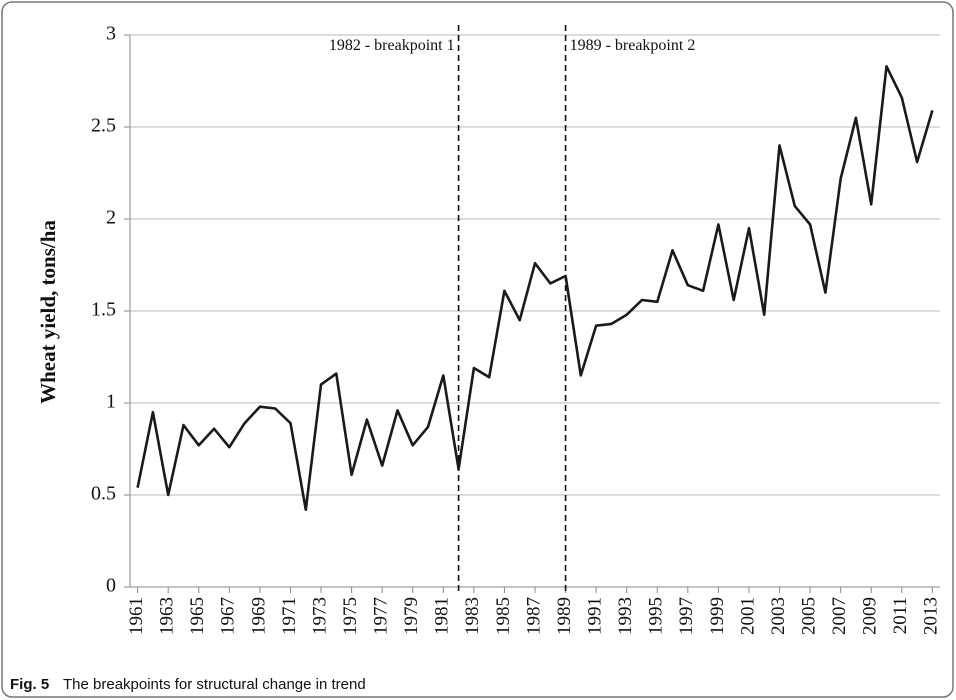  Describe the element at coordinates (503, 616) in the screenshot. I see `x-tick-label: 1985` at that location.